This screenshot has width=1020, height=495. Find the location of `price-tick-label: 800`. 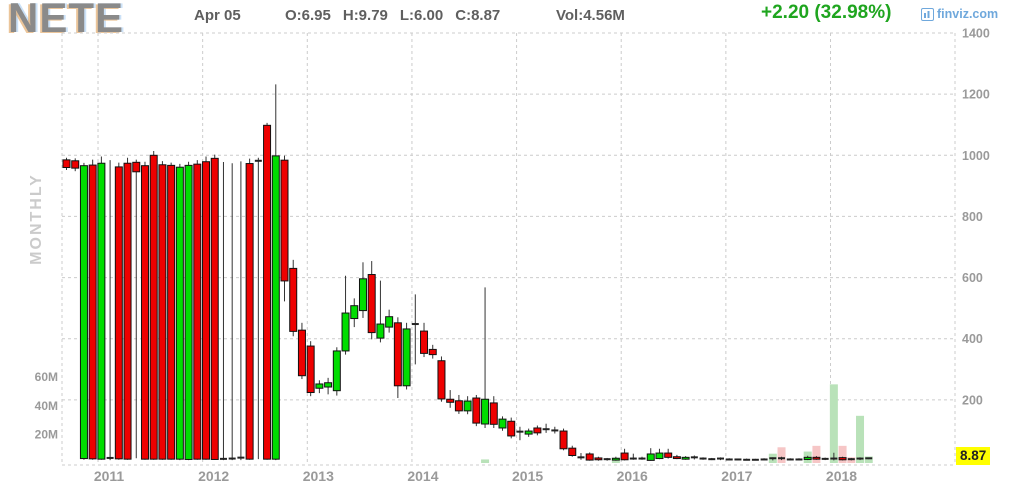

price-tick-label: 800 is located at coordinates (972, 217).